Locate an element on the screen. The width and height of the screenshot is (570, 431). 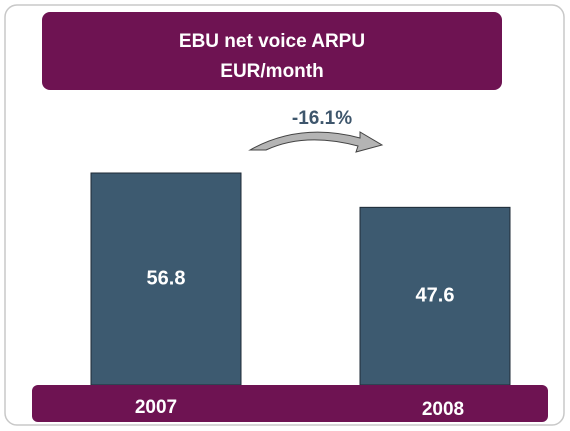
annotation: -16.1% is located at coordinates (322, 118).